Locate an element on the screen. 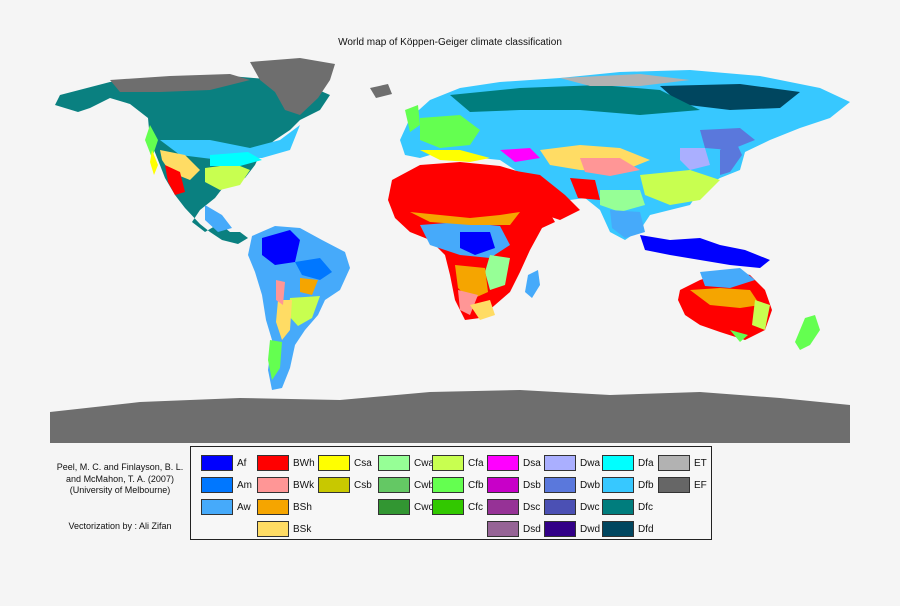 The width and height of the screenshot is (900, 606). legend-item-csa: Csa is located at coordinates (345, 463).